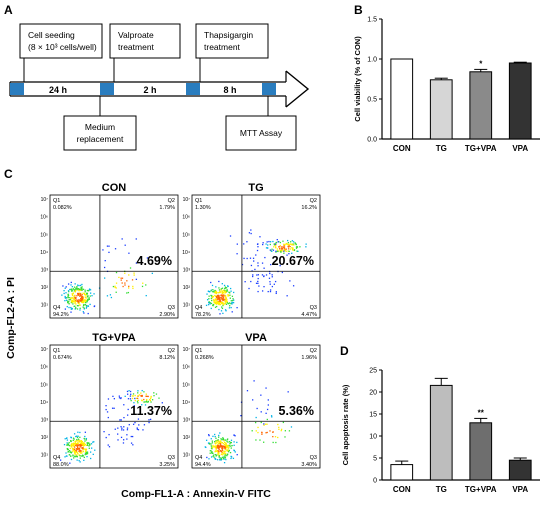 The height and width of the screenshot is (505, 550). What do you see at coordinates (62, 358) in the screenshot?
I see `quadrant-value: 0.674%` at bounding box center [62, 358].